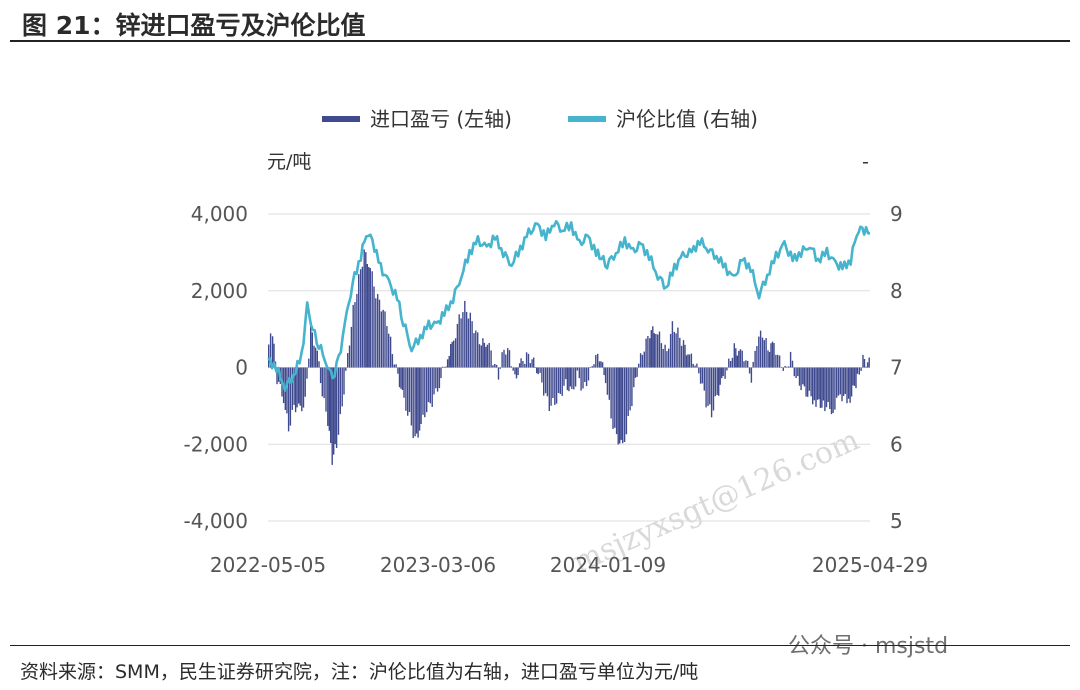  What do you see at coordinates (289, 162) in the screenshot?
I see `left-axis-unit: 元/吨` at bounding box center [289, 162].